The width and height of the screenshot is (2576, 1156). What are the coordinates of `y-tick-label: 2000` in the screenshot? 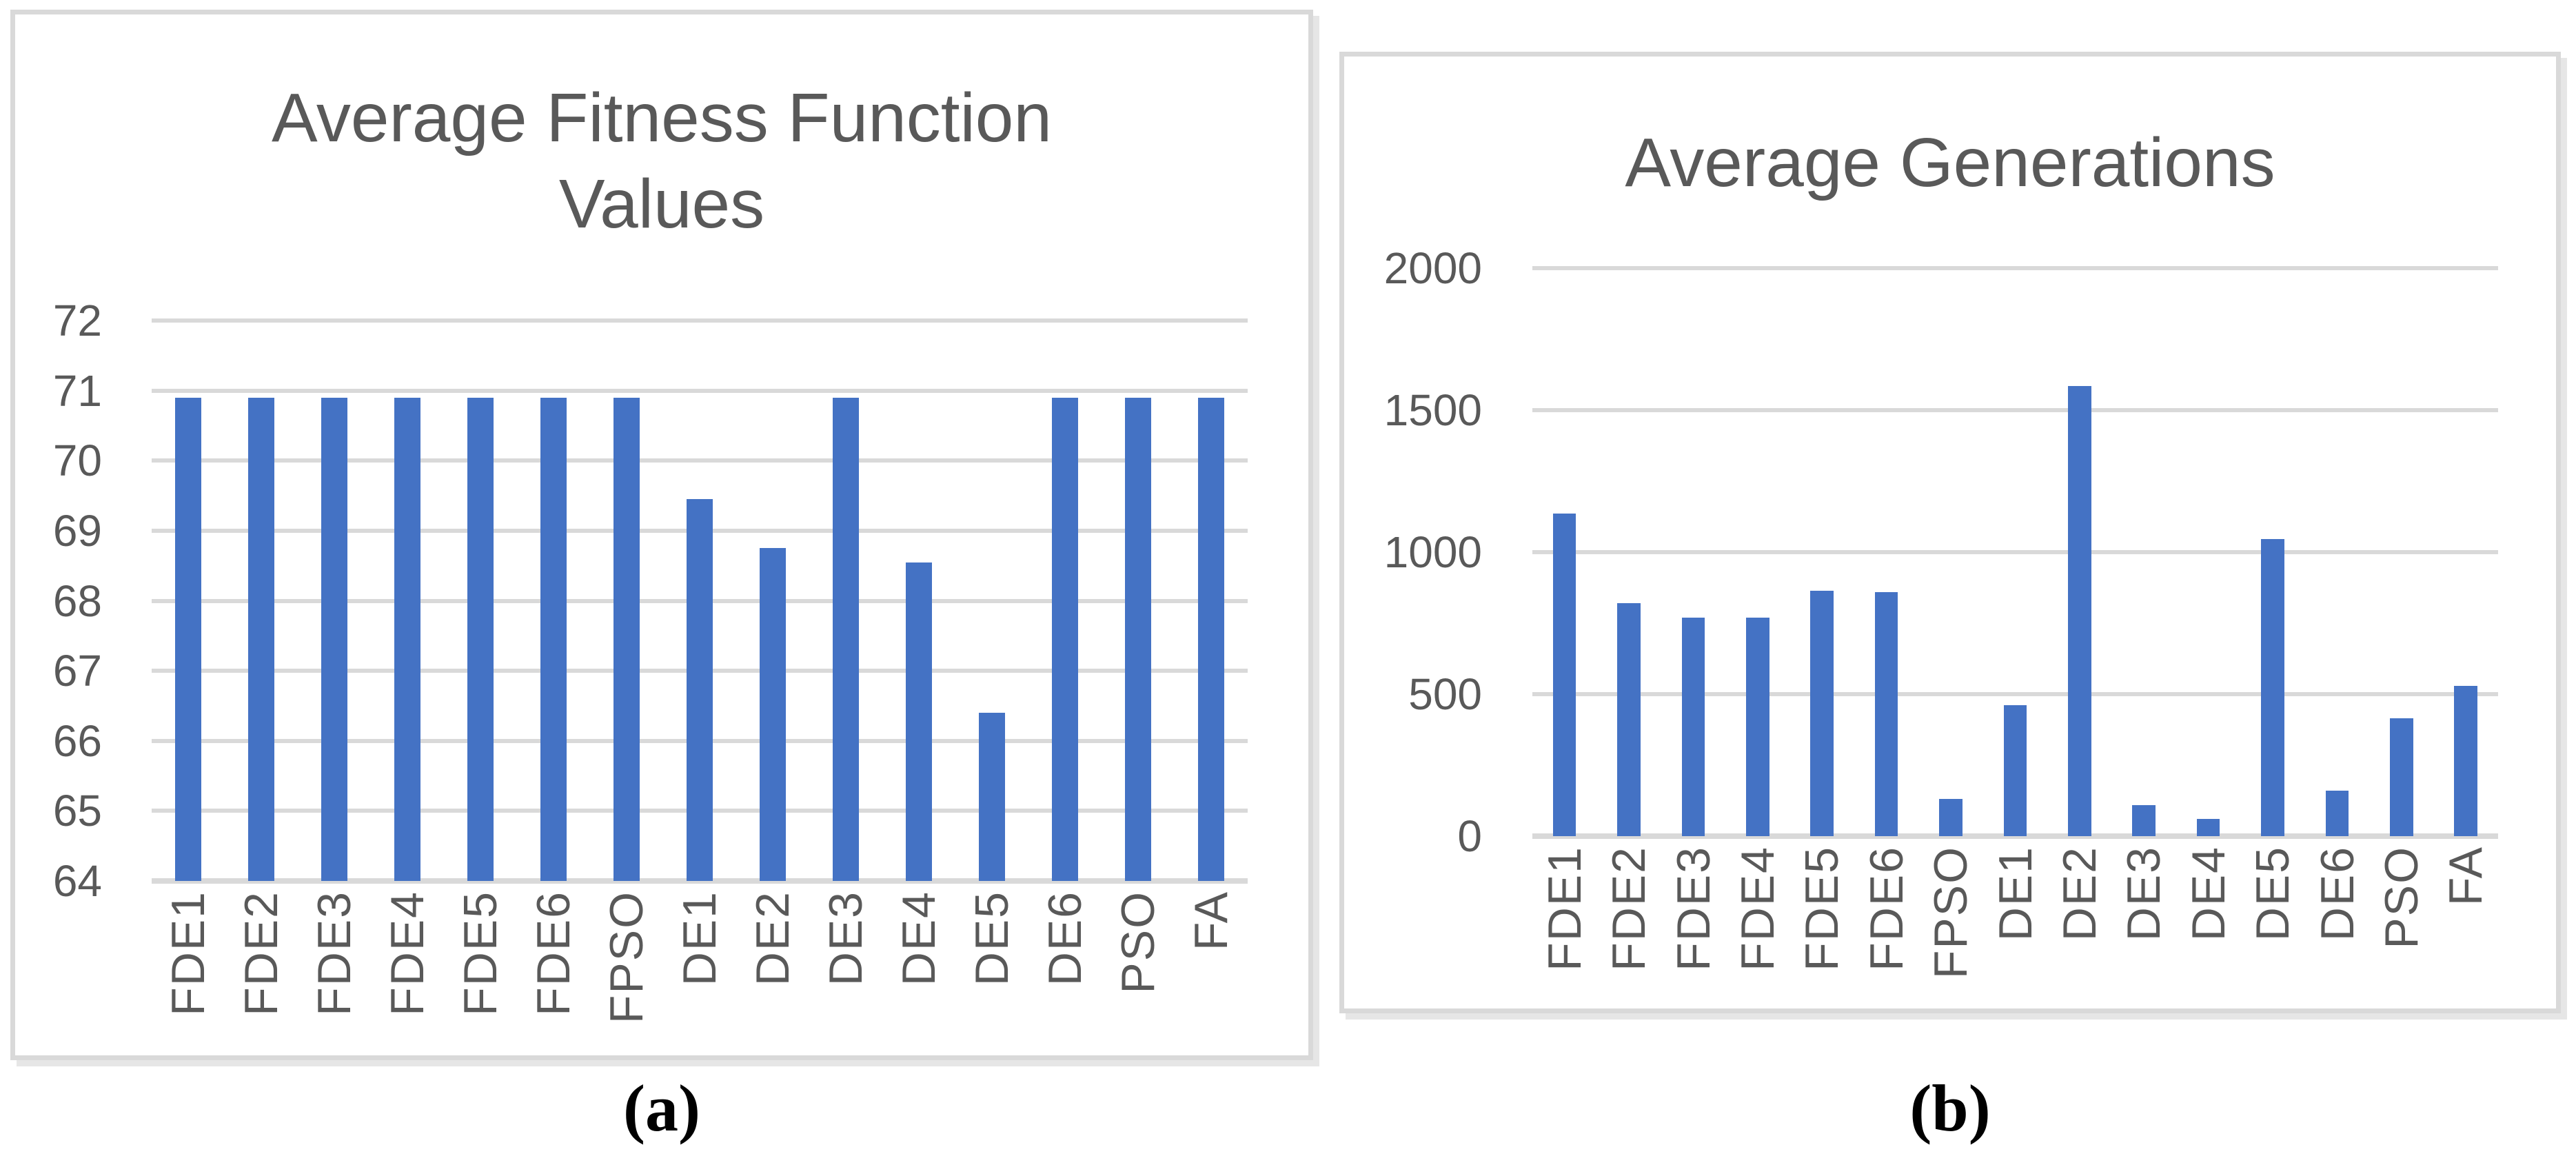 It's located at (1432, 268).